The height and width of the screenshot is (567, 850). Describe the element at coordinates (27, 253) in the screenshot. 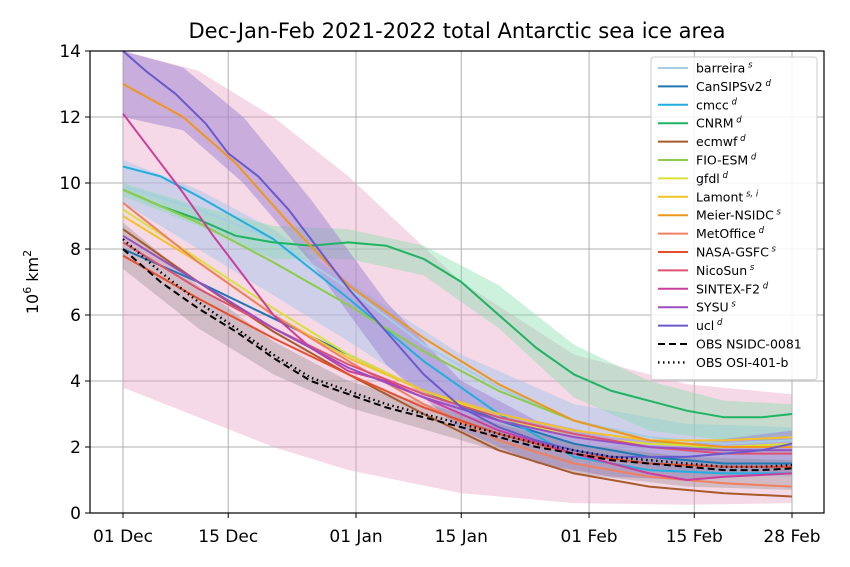

I see `y-axis-label-unit-exp: 2` at that location.